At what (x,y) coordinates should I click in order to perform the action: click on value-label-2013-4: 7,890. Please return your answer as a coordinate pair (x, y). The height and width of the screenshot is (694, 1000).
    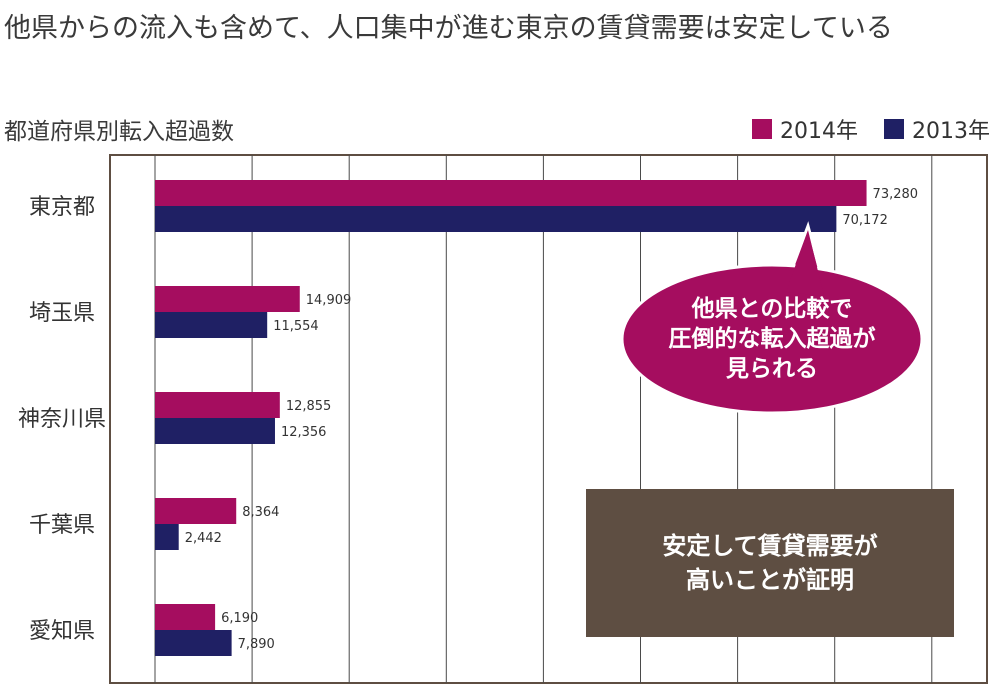
    Looking at the image, I should click on (256, 644).